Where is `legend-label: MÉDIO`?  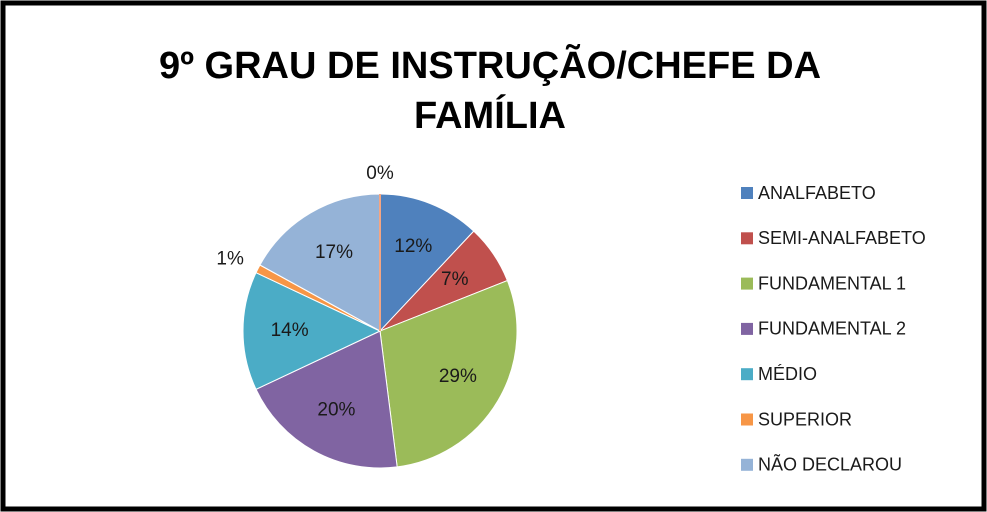 legend-label: MÉDIO is located at coordinates (787, 374).